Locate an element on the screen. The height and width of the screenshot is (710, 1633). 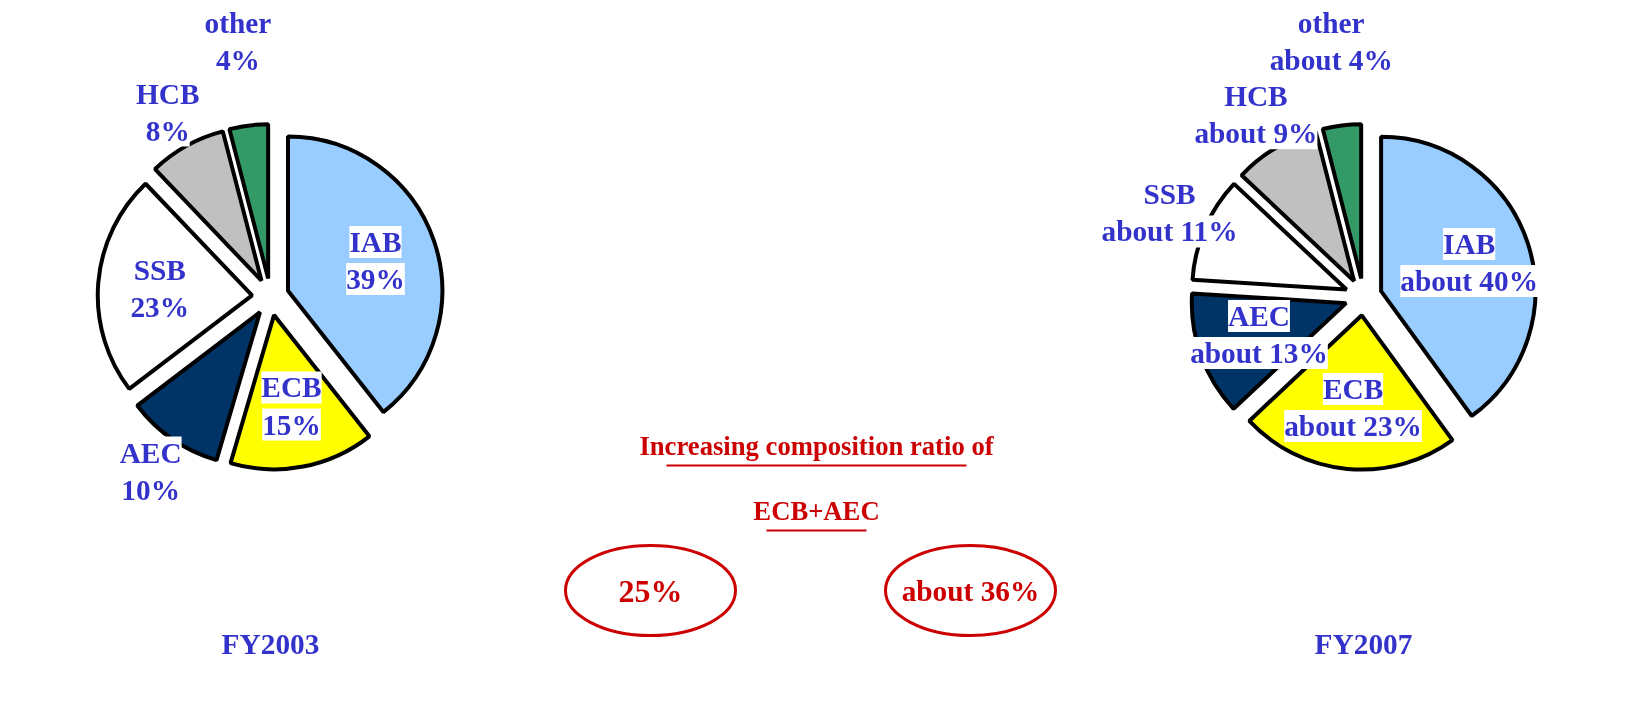
text: about 36% is located at coordinates (970, 590).